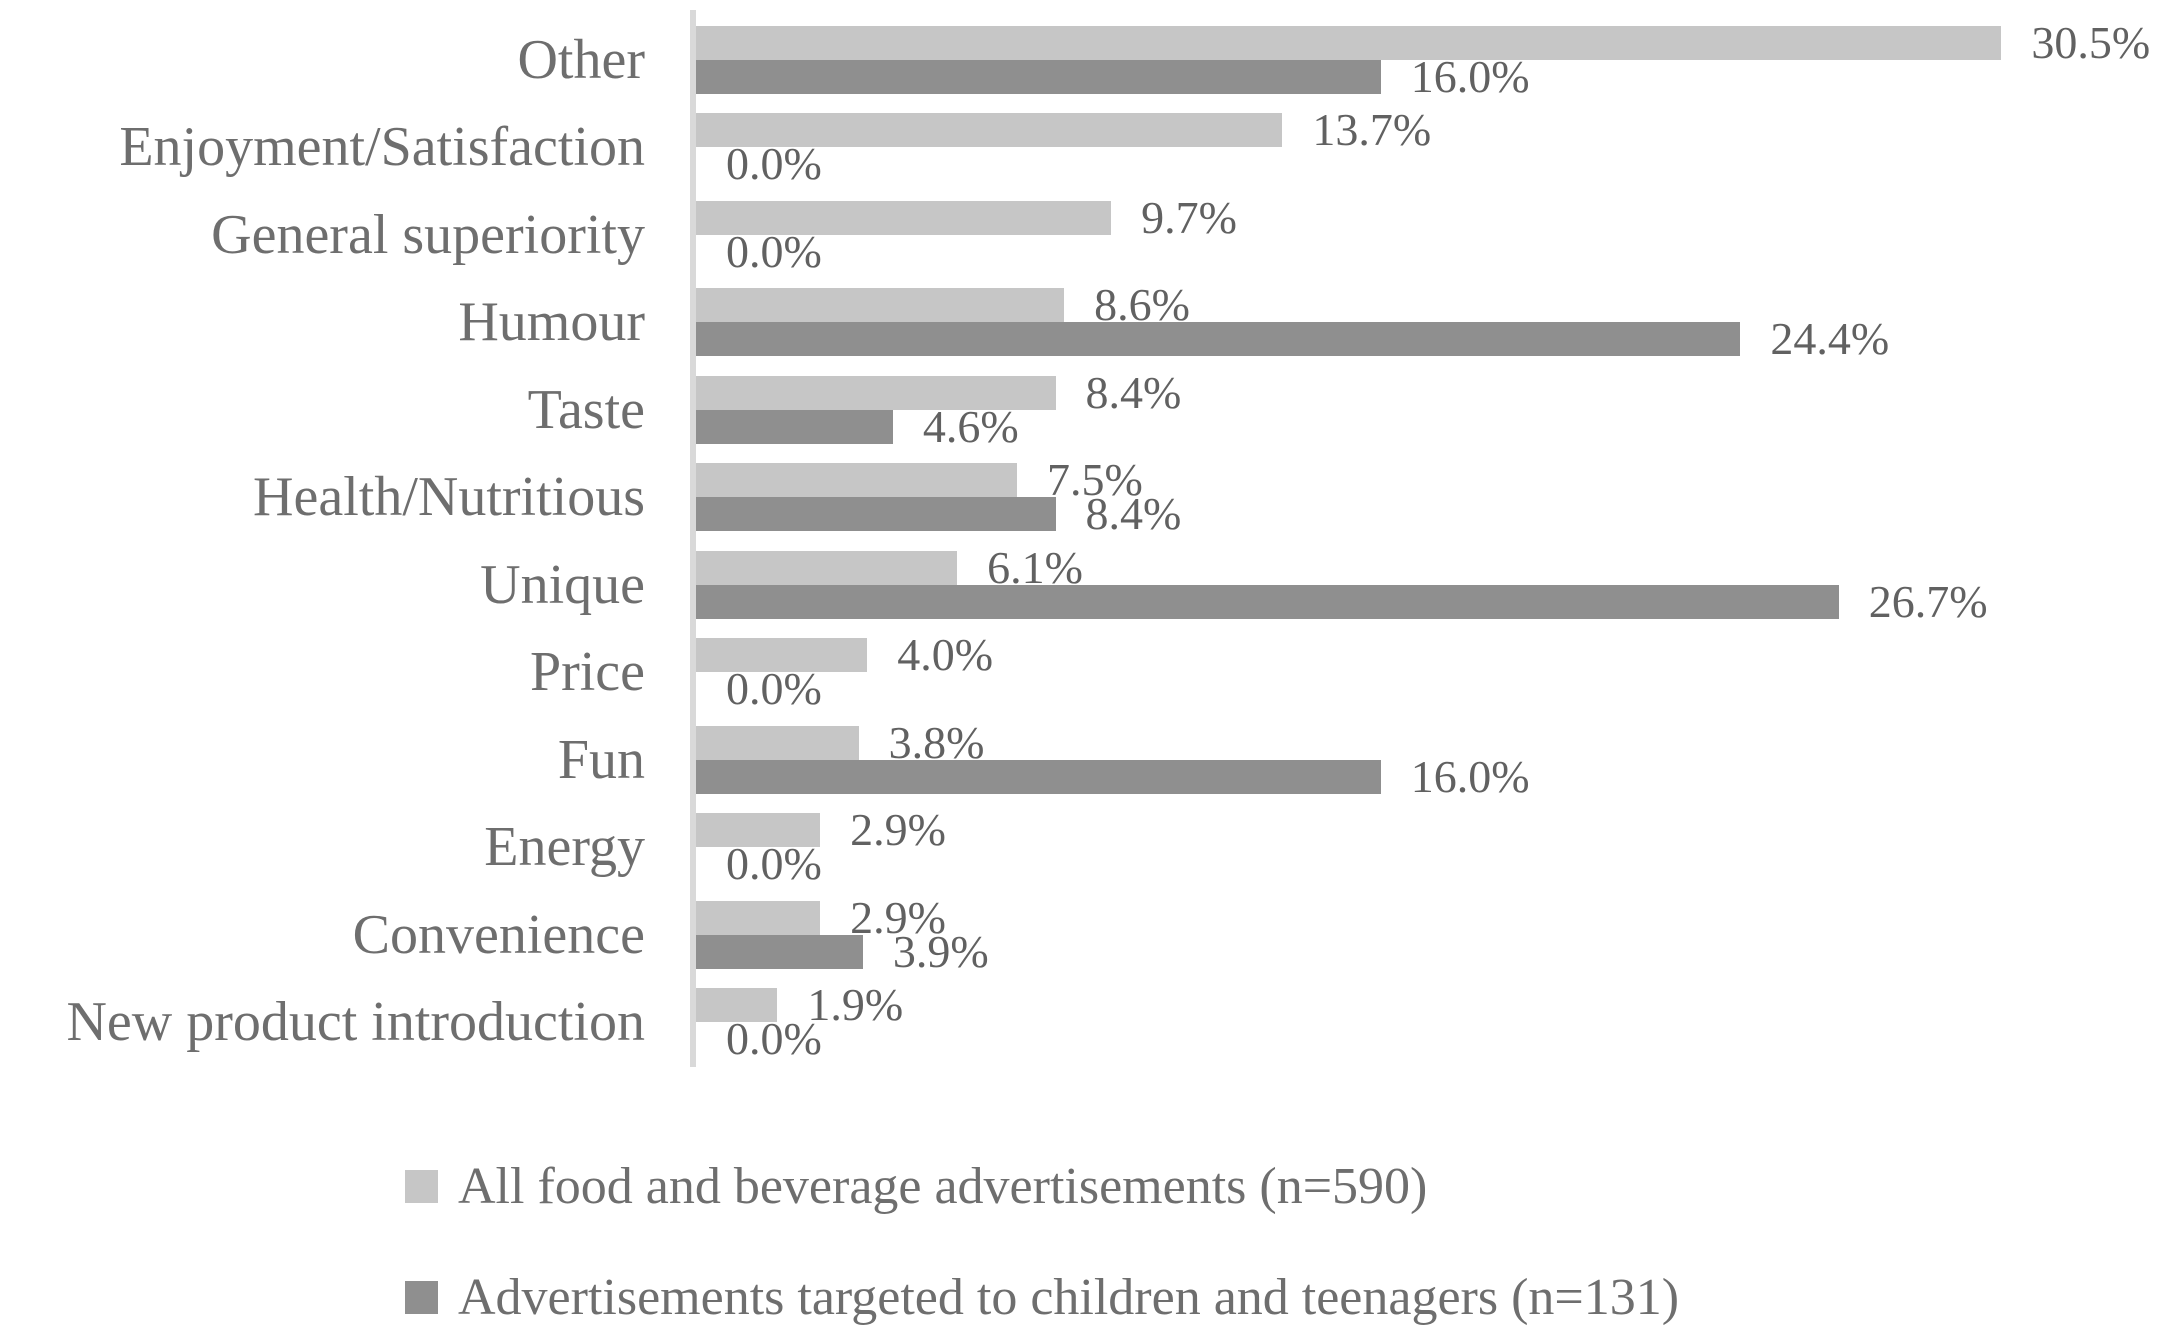  I want to click on bar-line-all-ads: 30.5%, so click(1423, 42).